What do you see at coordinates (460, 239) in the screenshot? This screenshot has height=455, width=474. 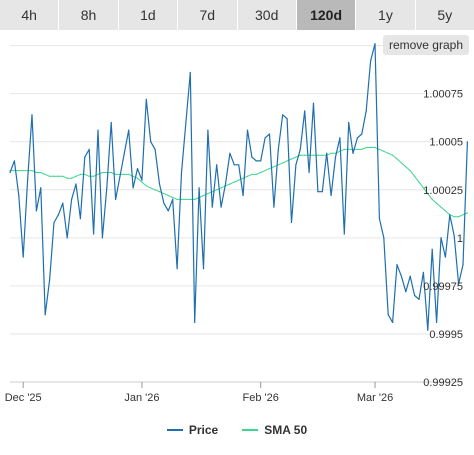 I see `y-tick-label: 1` at bounding box center [460, 239].